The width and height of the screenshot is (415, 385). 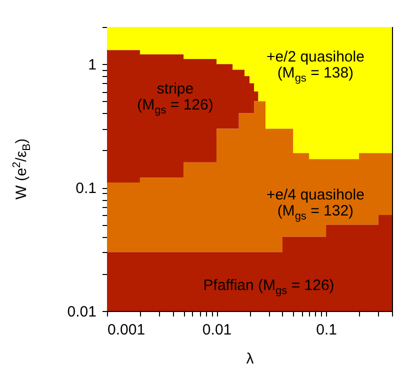 I want to click on series-label: +e/2 quasihole (M$_{gs}$ = 138), so click(x=315, y=66).